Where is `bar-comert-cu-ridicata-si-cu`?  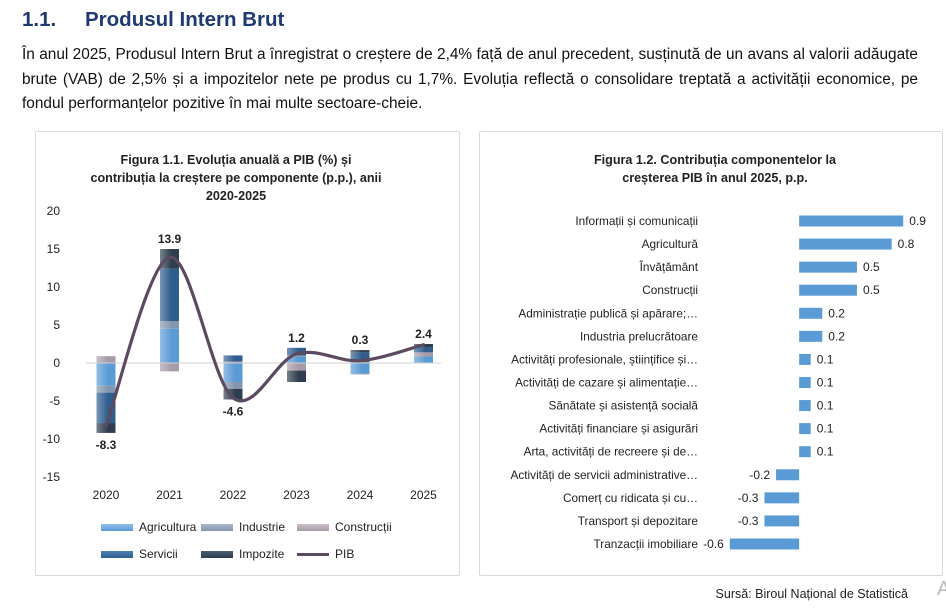 bar-comert-cu-ridicata-si-cu is located at coordinates (782, 498).